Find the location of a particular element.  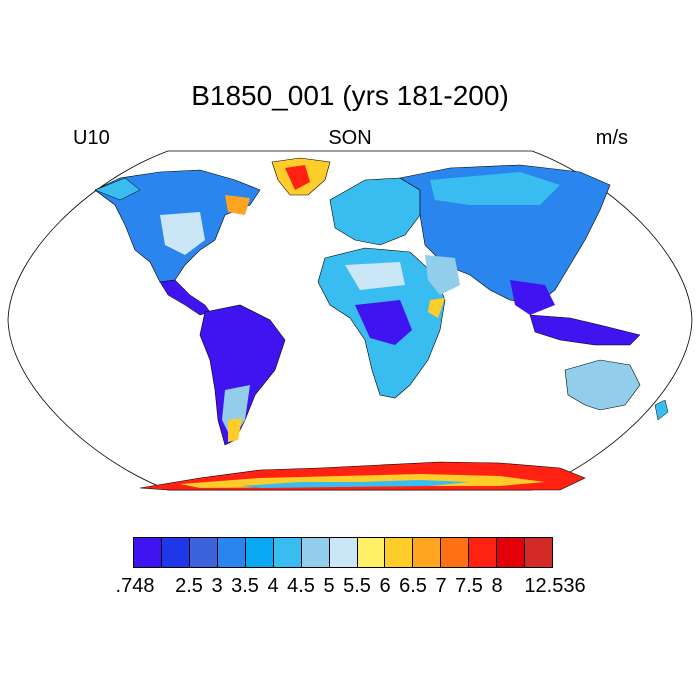

colorbar is located at coordinates (343, 552).